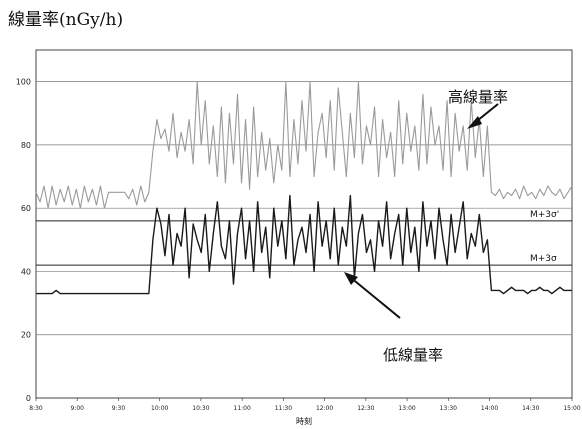 This screenshot has height=429, width=582. I want to click on reference-line-label-1: M+3σ, so click(543, 259).